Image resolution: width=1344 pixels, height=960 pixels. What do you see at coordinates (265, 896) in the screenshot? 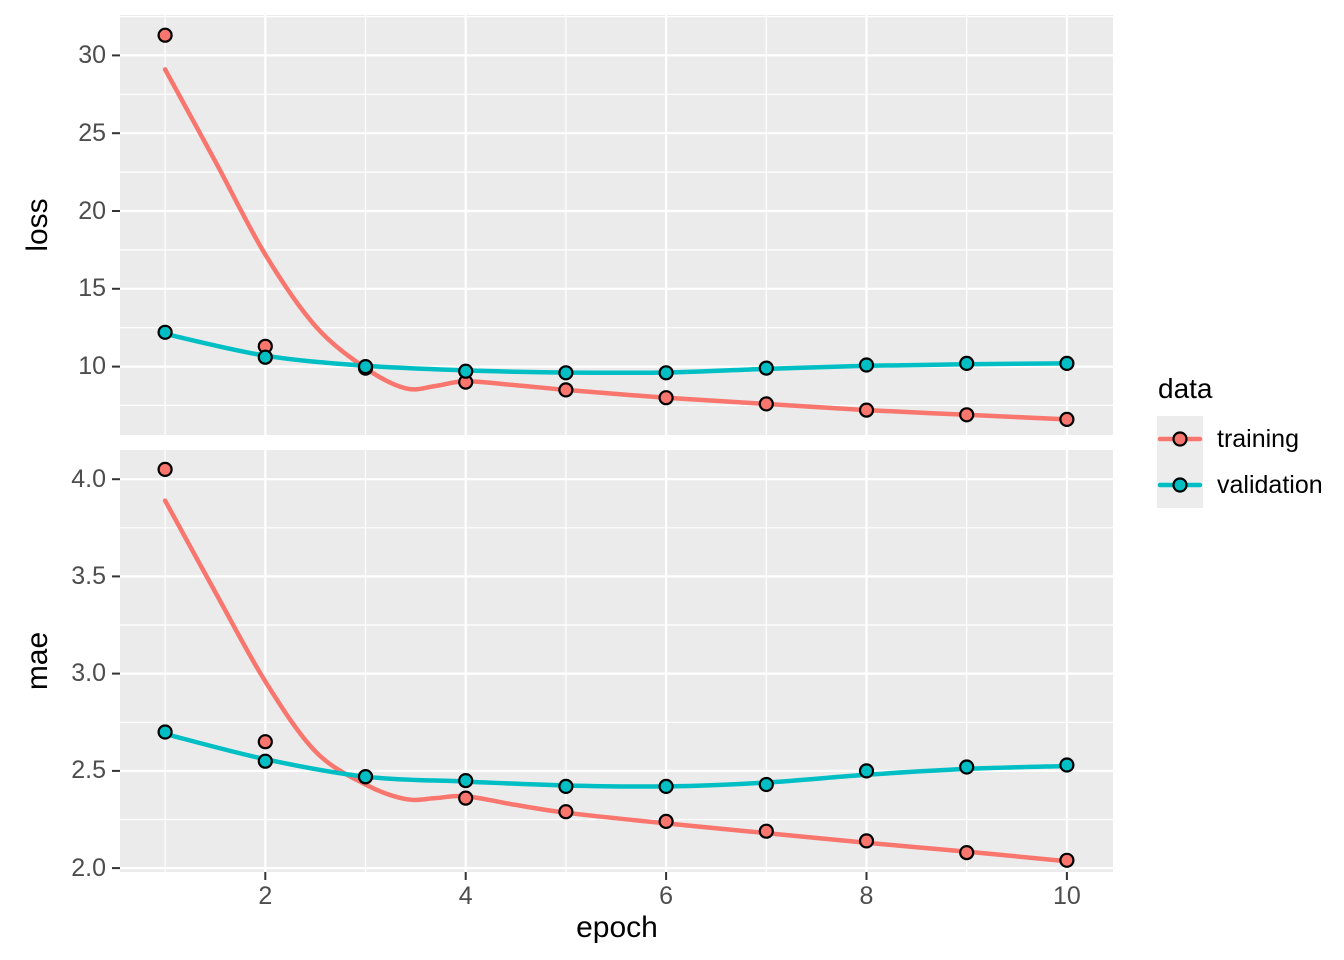
I see `x-tick-label: 2` at bounding box center [265, 896].